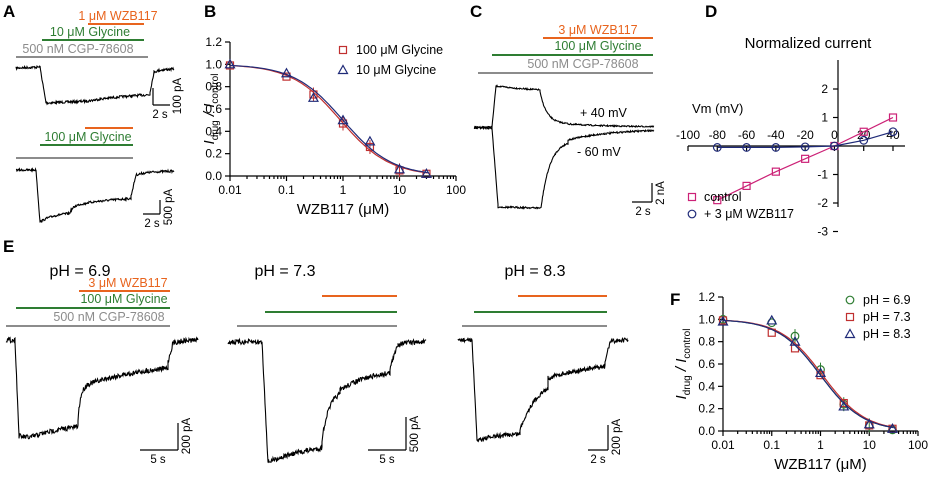 The width and height of the screenshot is (934, 479). What do you see at coordinates (160, 115) in the screenshot?
I see `a-scale-x-top: 2 s` at bounding box center [160, 115].